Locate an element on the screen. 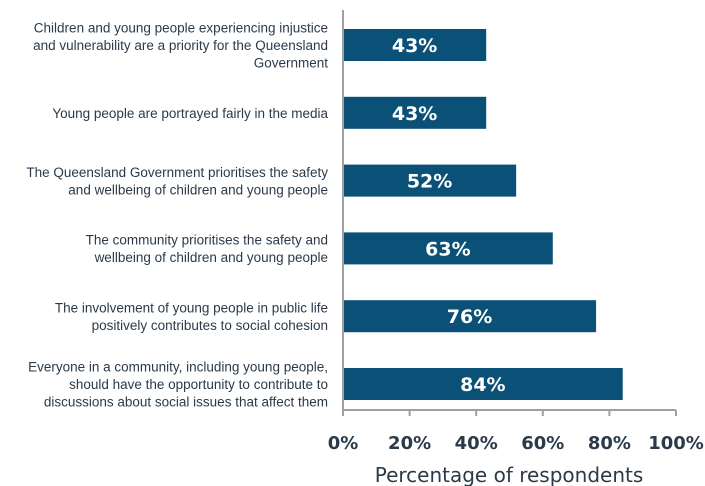 Image resolution: width=705 pixels, height=486 pixels. bar-value-label-2: 43% is located at coordinates (414, 114).